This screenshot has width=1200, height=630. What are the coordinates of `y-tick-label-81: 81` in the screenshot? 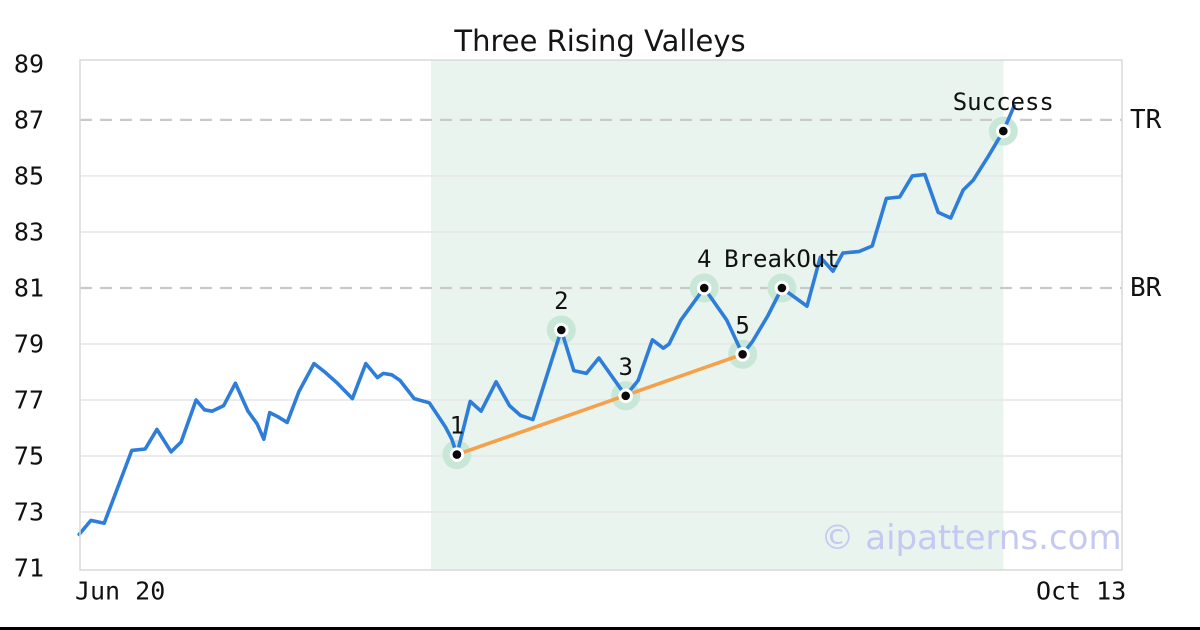 It's located at (29, 288).